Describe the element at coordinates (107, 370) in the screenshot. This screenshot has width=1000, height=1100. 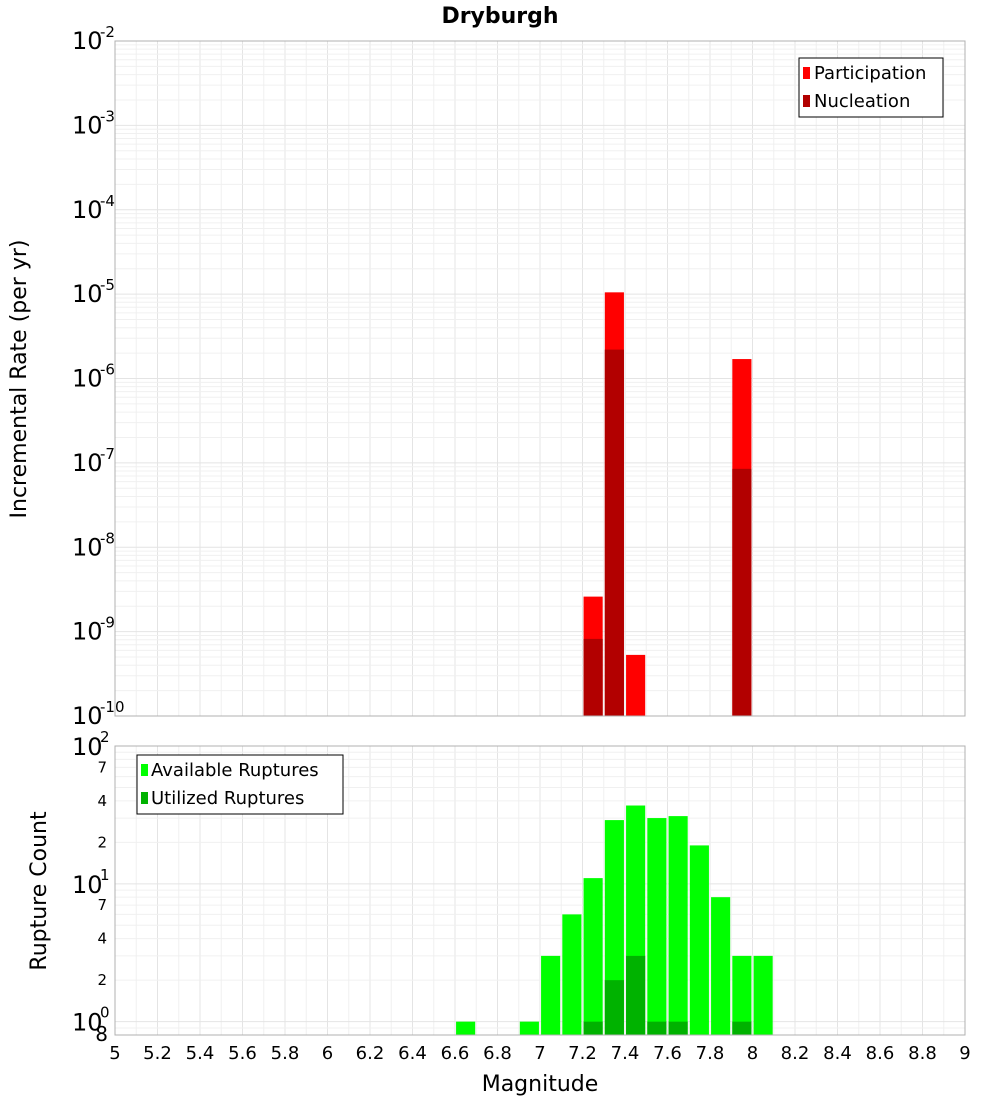
I see `svg-text: -6` at that location.